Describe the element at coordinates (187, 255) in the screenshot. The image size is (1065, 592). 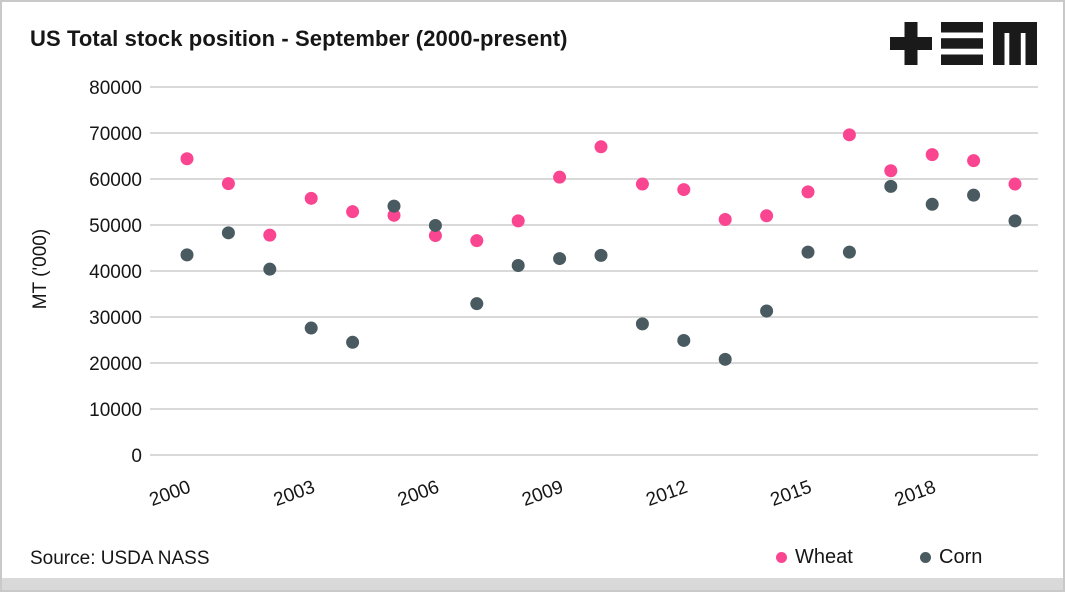
I see `data-point-corn-2000` at that location.